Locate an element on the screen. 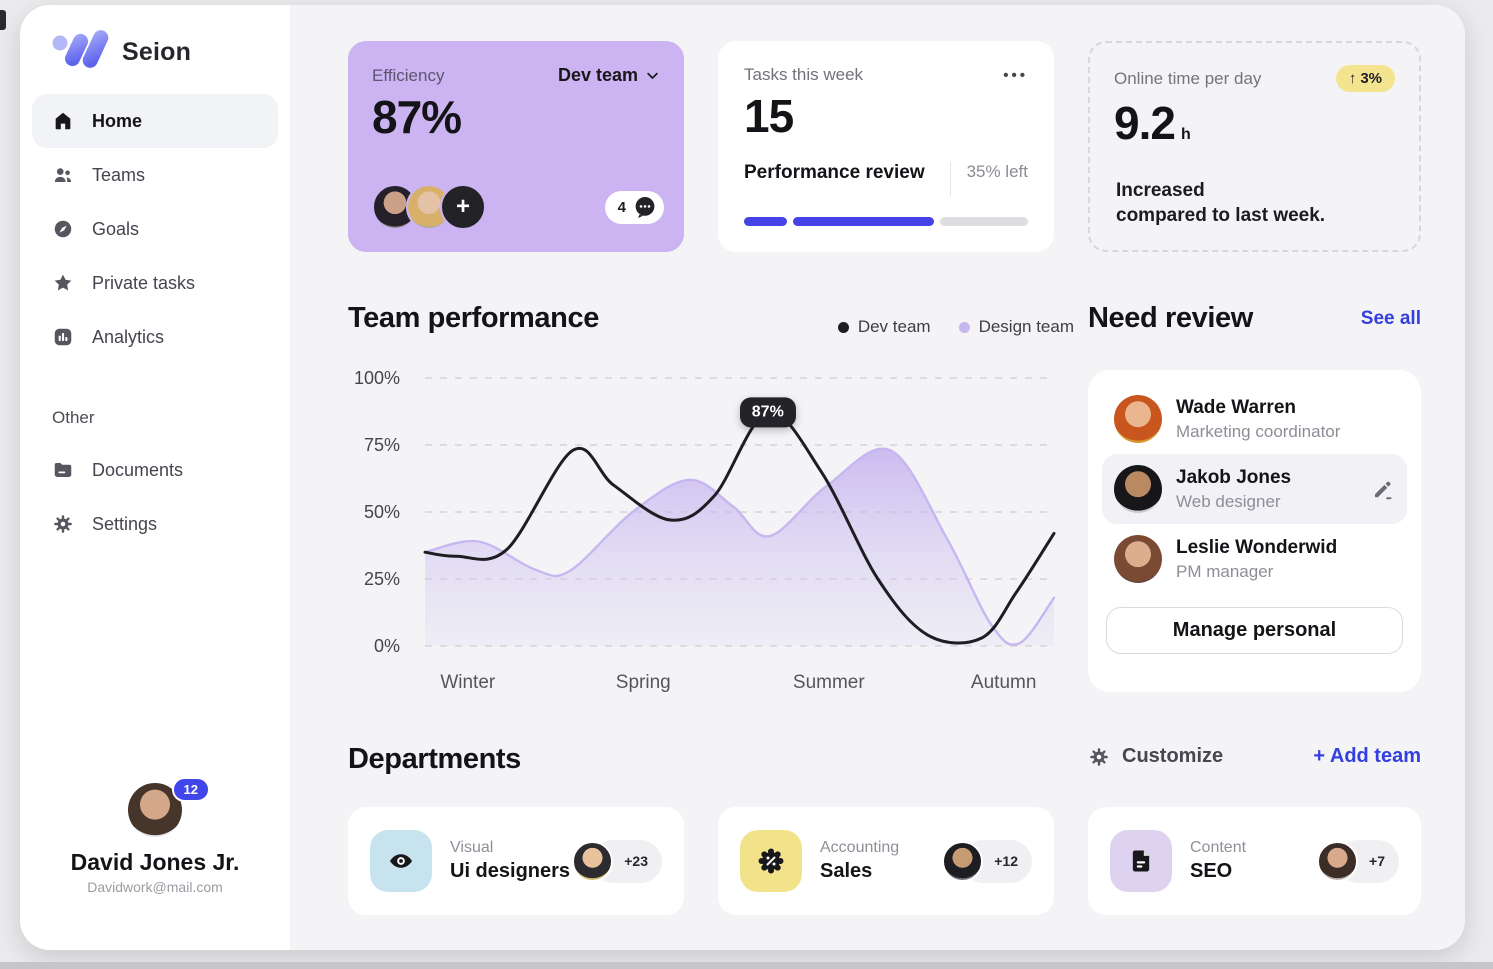  folder-icon is located at coordinates (63, 470).